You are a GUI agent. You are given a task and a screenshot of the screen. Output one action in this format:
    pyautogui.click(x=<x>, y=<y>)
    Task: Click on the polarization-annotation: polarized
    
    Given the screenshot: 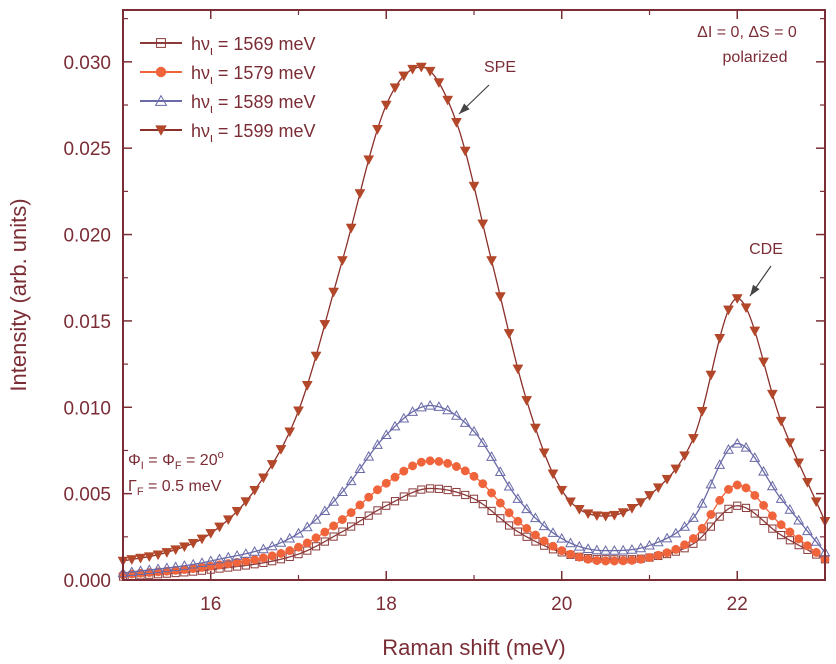 What is the action you would take?
    pyautogui.click(x=755, y=57)
    